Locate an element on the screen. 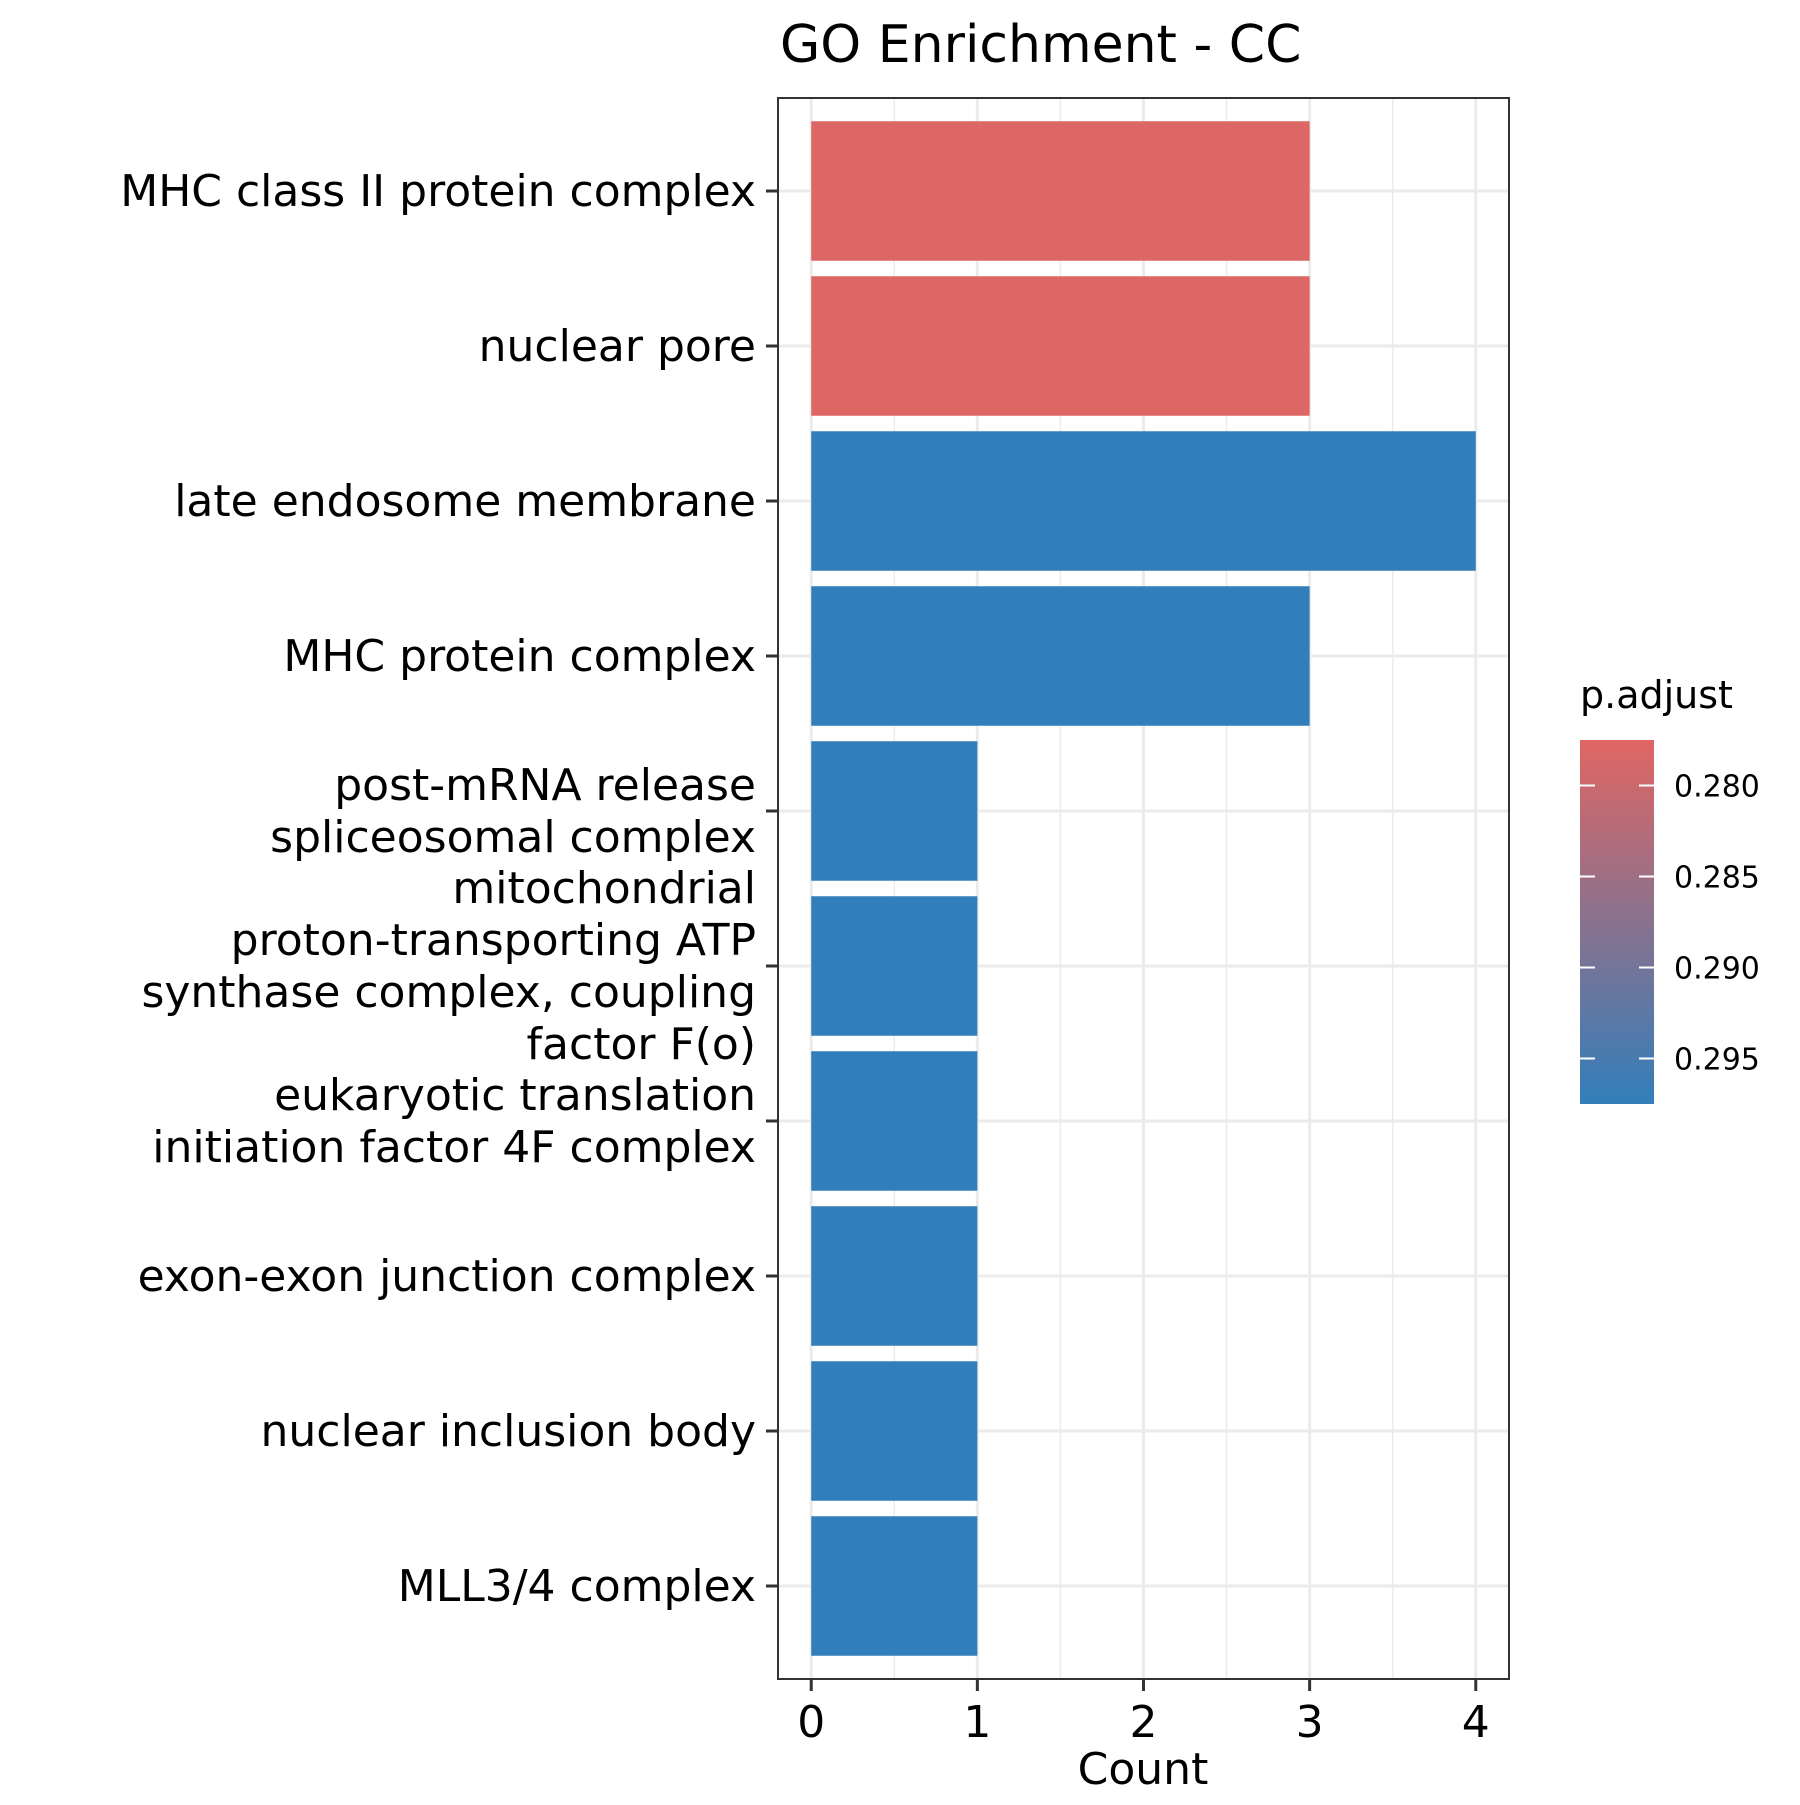 This screenshot has width=1800, height=1805. x-tick-label: 2 is located at coordinates (1144, 1722).